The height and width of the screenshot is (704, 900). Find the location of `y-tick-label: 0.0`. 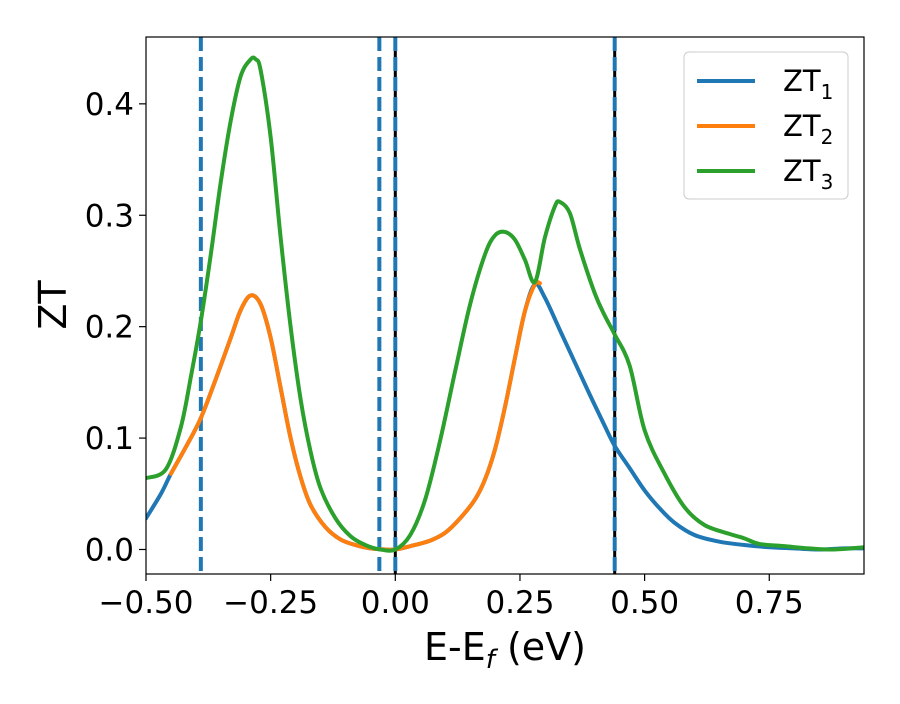

y-tick-label: 0.0 is located at coordinates (109, 550).